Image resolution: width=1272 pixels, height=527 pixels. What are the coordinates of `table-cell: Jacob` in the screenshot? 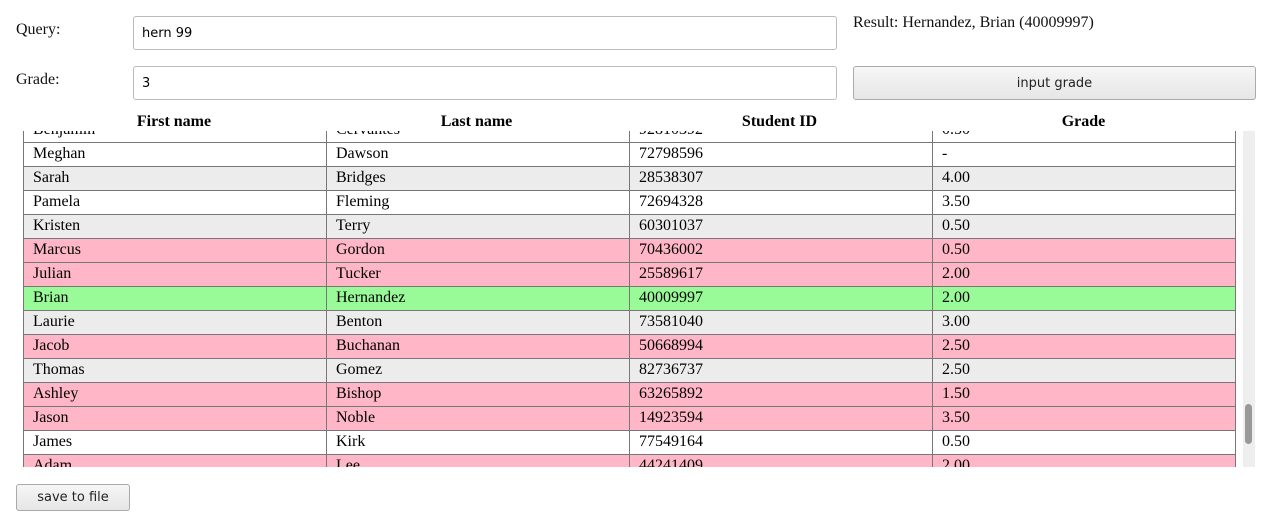 It's located at (51, 345).